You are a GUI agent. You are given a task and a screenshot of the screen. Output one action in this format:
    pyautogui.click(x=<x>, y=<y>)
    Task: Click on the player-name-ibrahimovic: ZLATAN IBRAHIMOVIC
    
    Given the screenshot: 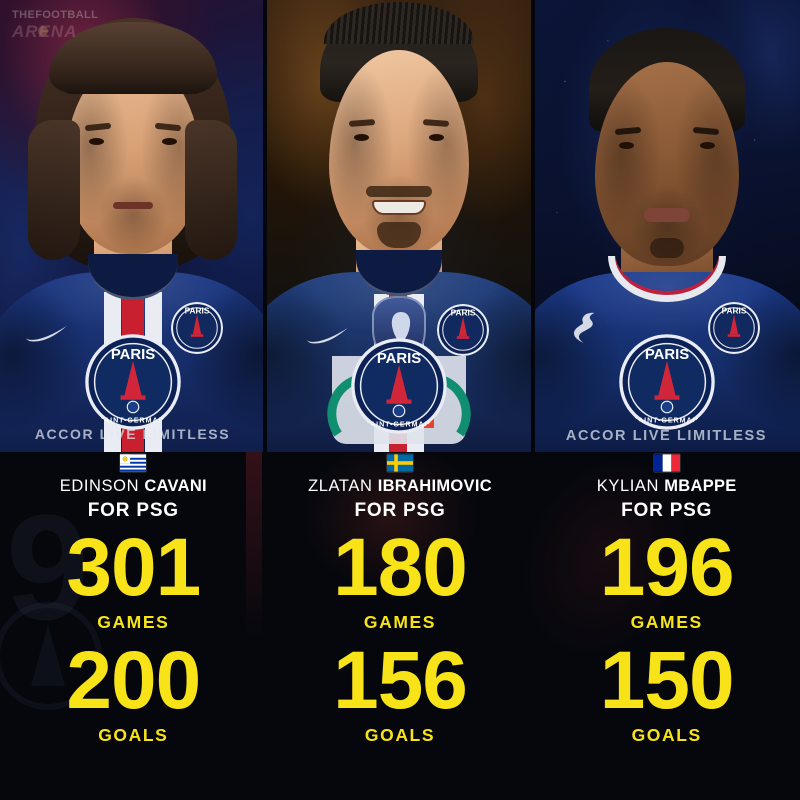 What is the action you would take?
    pyautogui.click(x=400, y=486)
    